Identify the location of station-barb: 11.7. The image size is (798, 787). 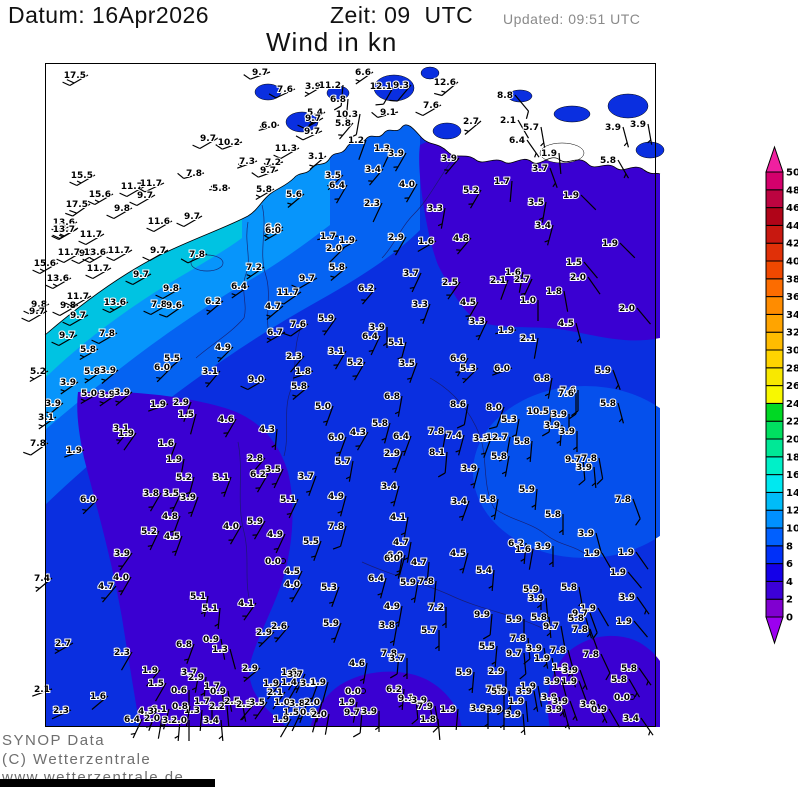
(78, 299).